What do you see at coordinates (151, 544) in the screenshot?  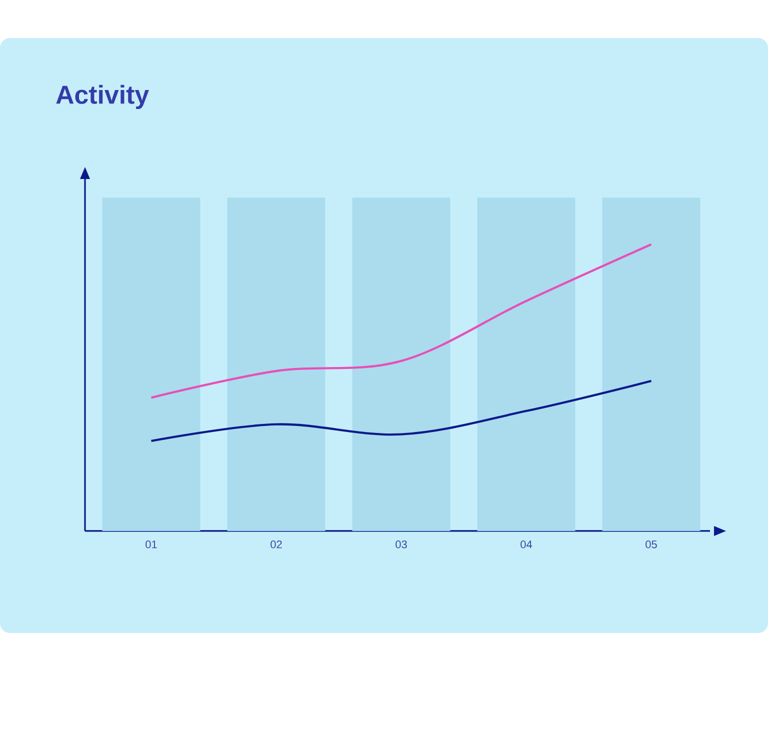 I see `x-tick-label: 01` at bounding box center [151, 544].